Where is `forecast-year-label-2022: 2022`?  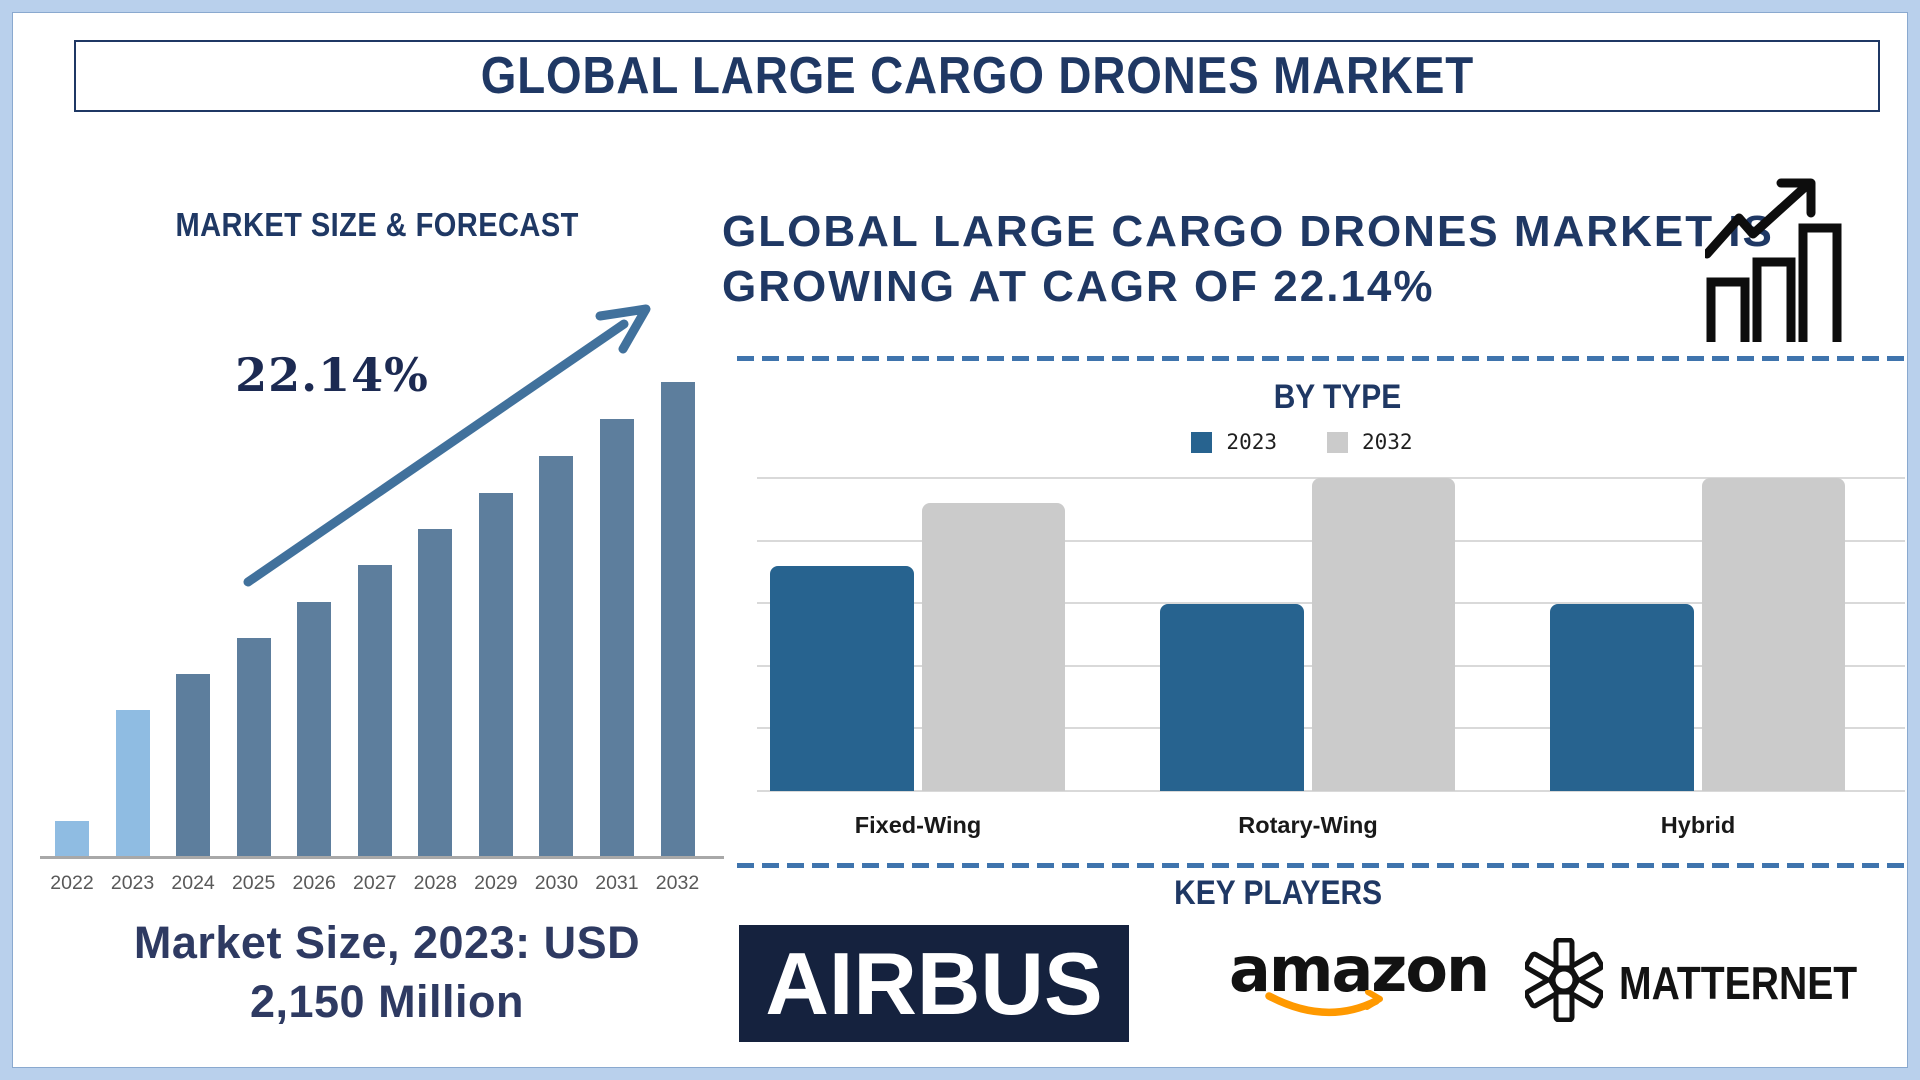
forecast-year-label-2022: 2022 is located at coordinates (72, 883).